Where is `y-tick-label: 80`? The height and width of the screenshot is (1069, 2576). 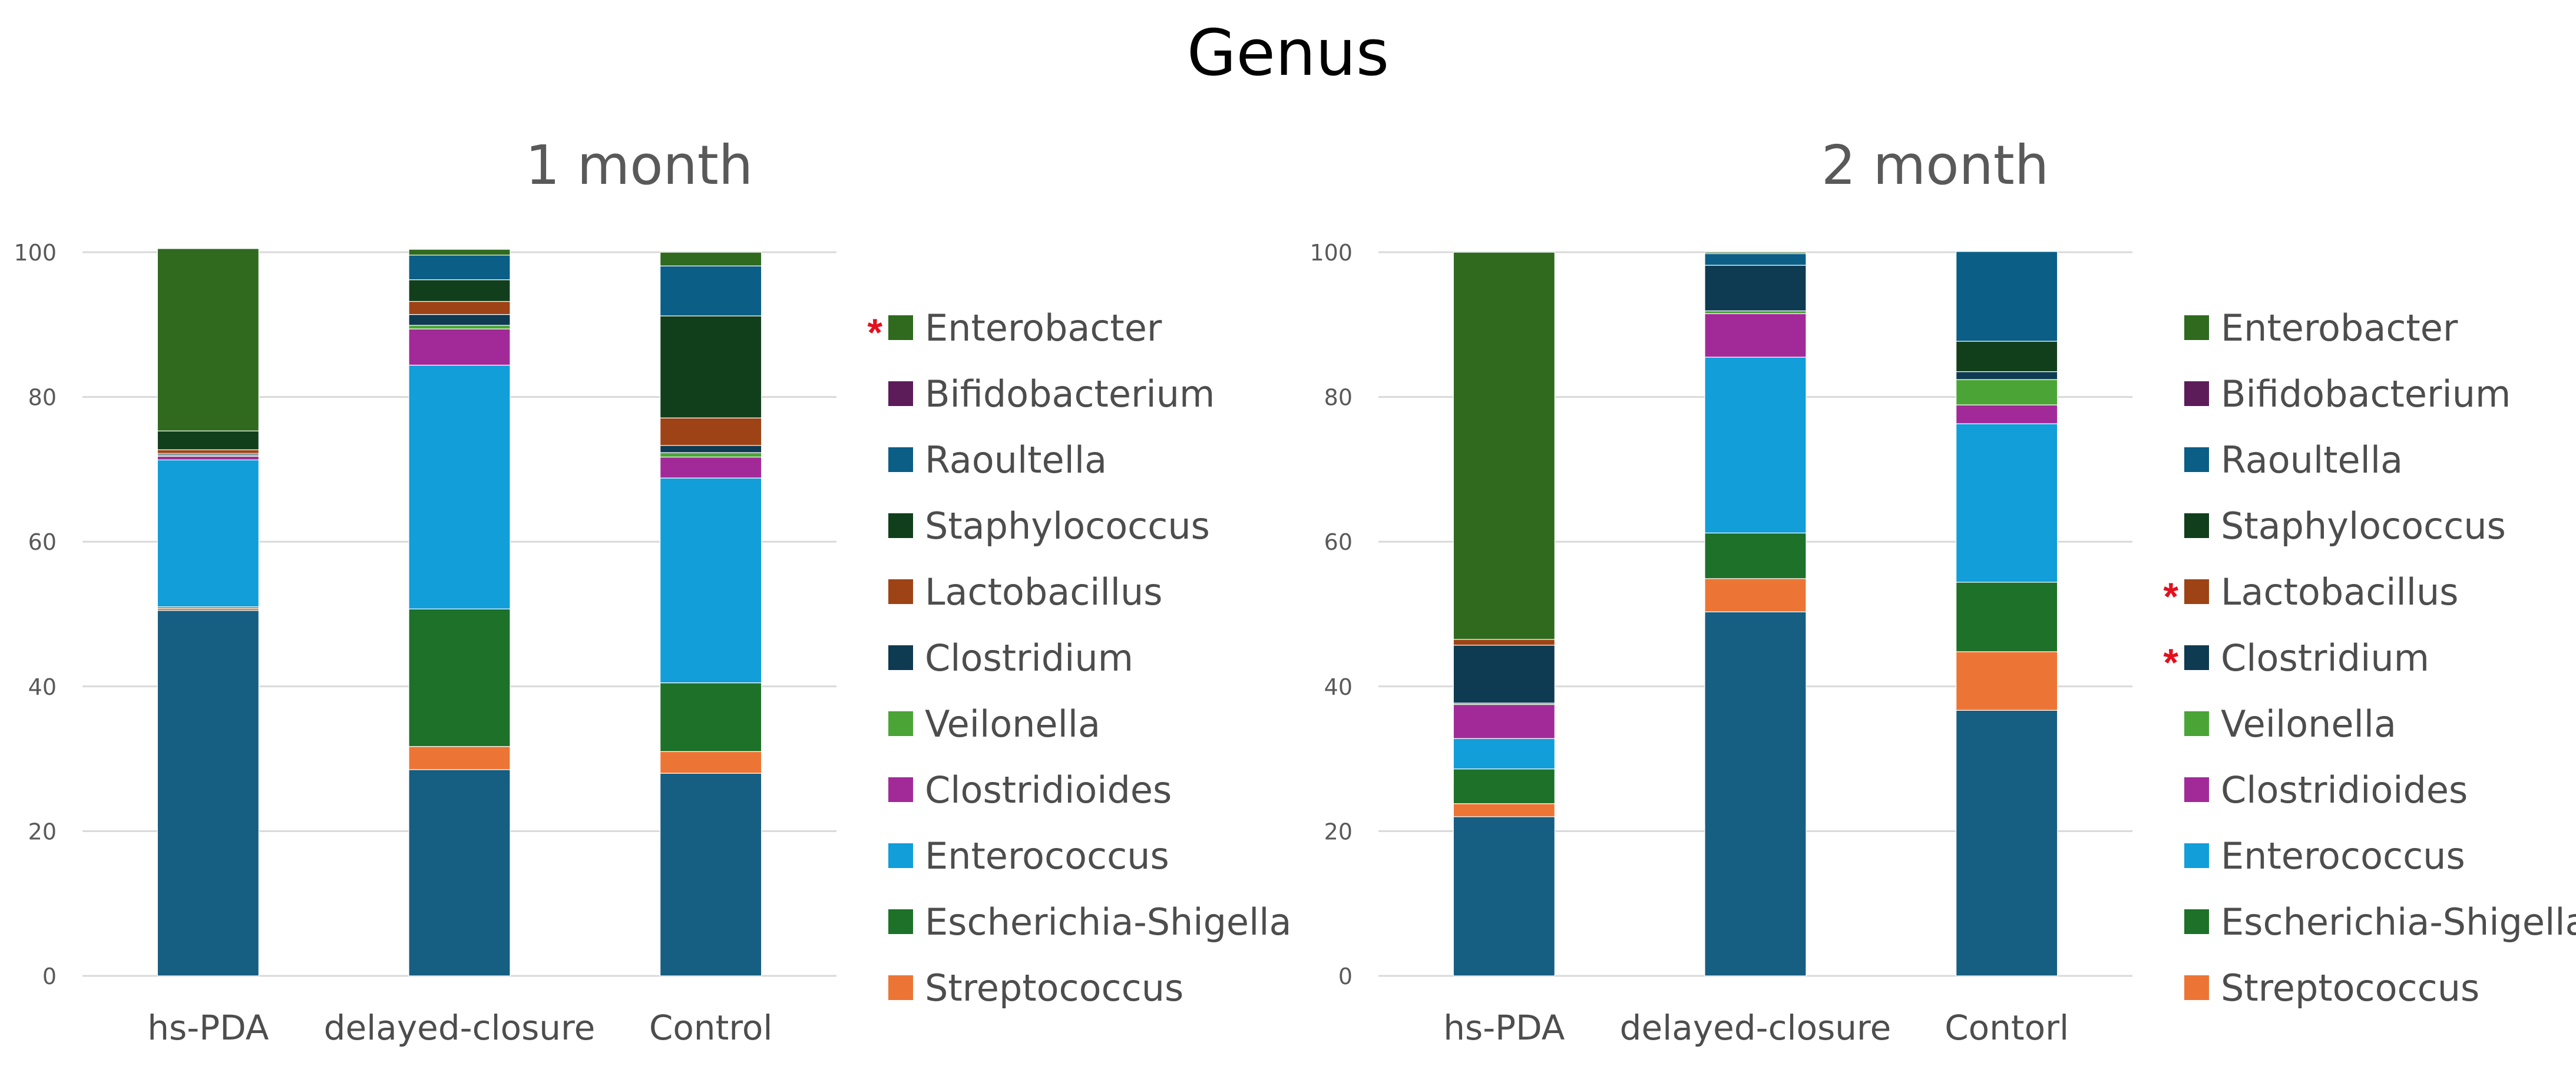 y-tick-label: 80 is located at coordinates (1338, 398).